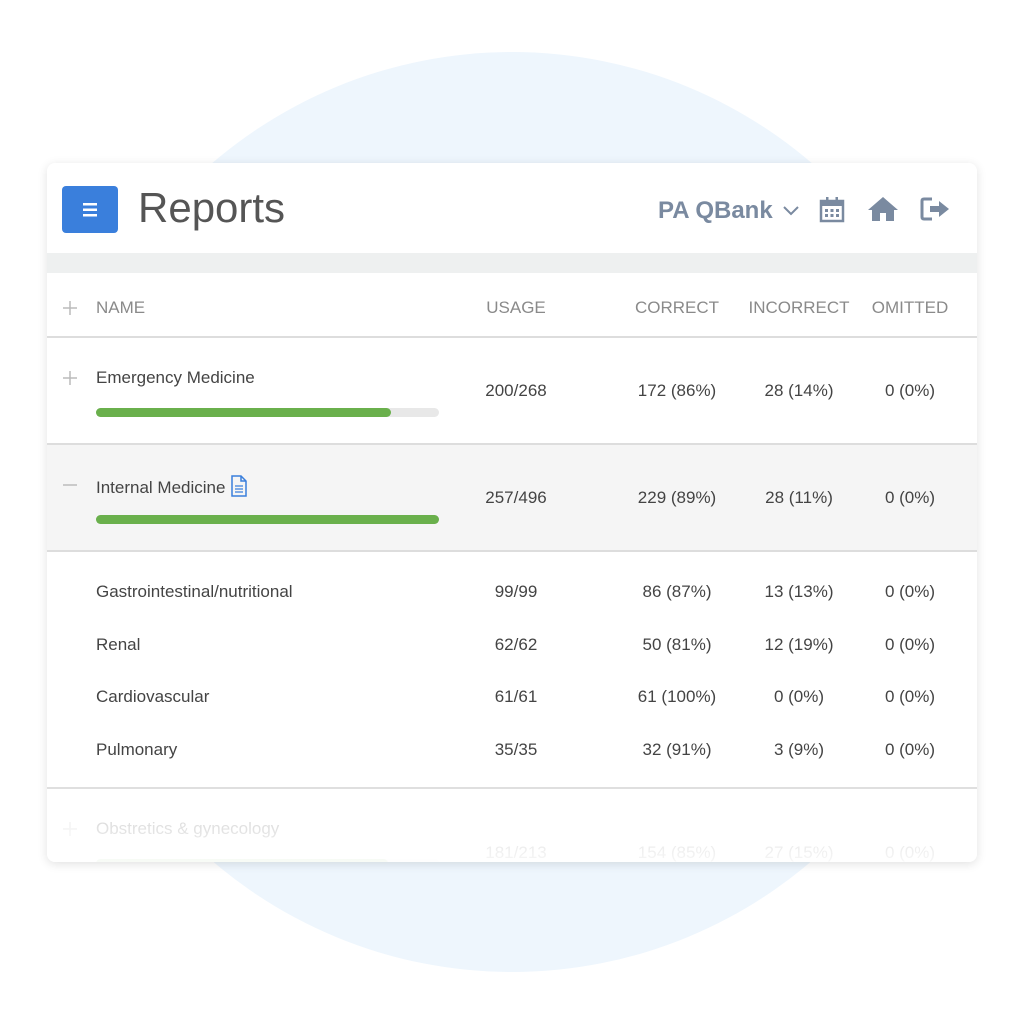 This screenshot has height=1025, width=1025. What do you see at coordinates (799, 749) in the screenshot?
I see `subrow-incorrect: 3 (9%)` at bounding box center [799, 749].